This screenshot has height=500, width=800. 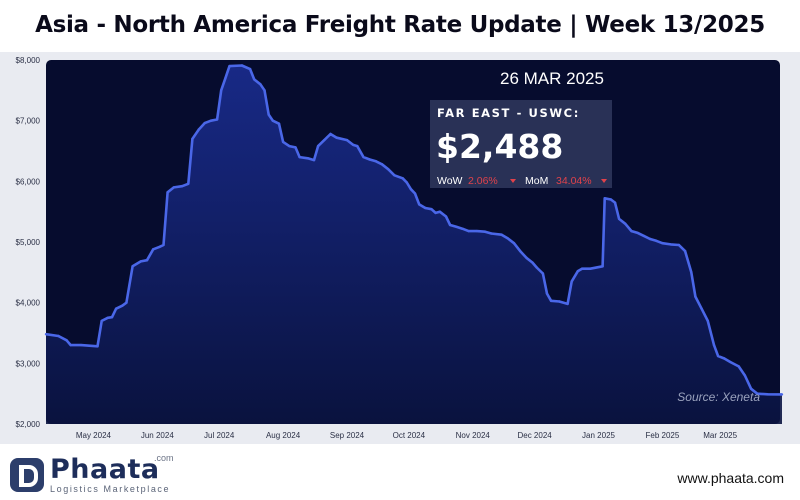 I want to click on y-tick-label: $5,000, so click(x=28, y=242).